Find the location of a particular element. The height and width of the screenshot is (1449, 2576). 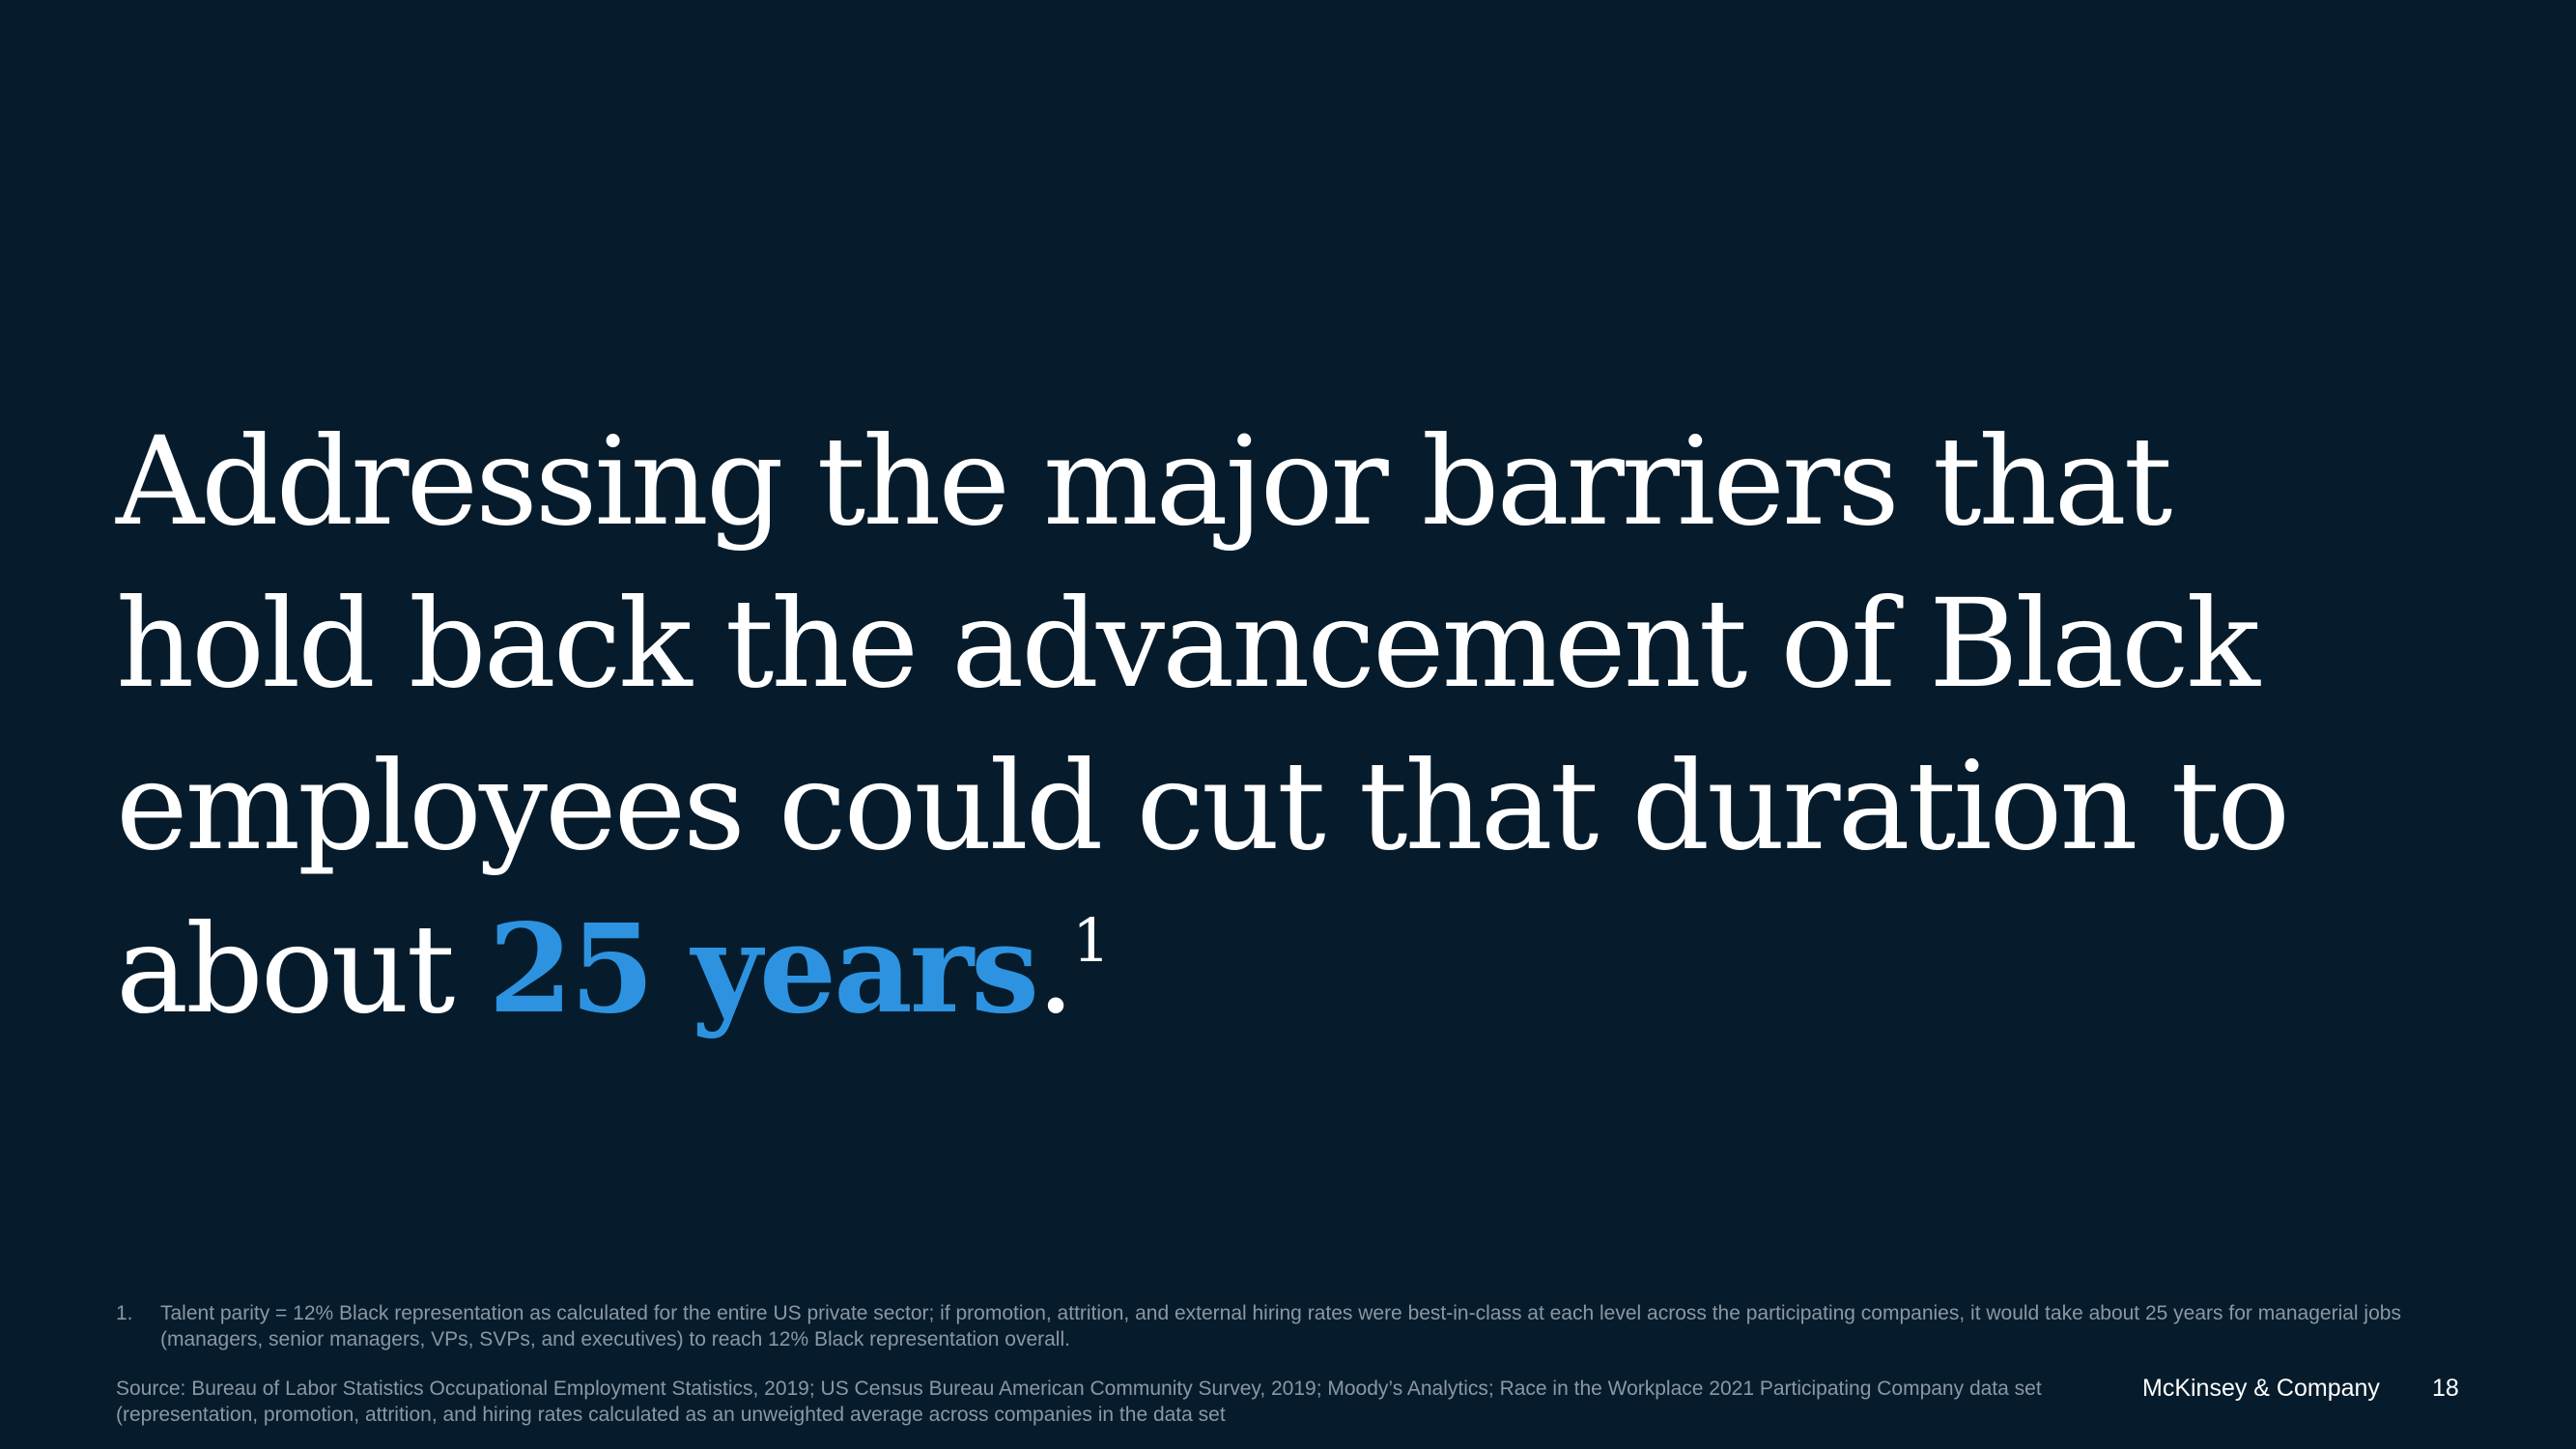

footnote-marker: 1 is located at coordinates (1091, 940).